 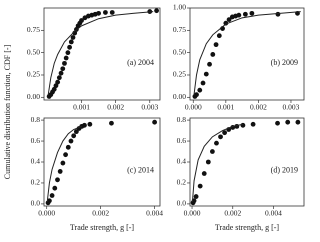 I want to click on y-tick-label: 0.4, so click(x=182, y=161).